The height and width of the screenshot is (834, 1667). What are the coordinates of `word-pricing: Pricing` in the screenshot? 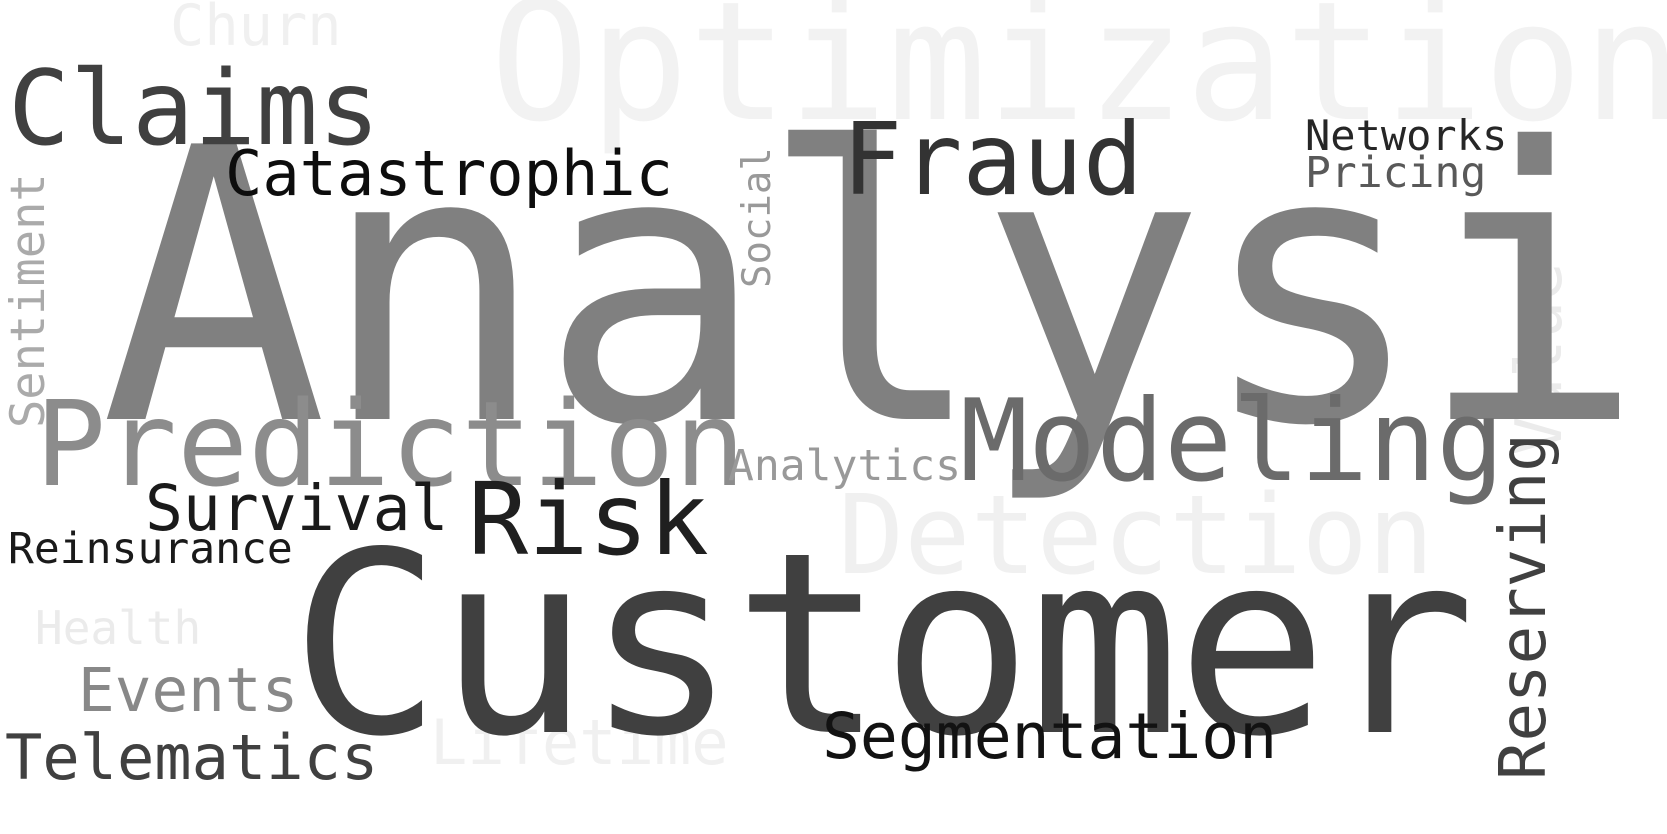 It's located at (1396, 173).